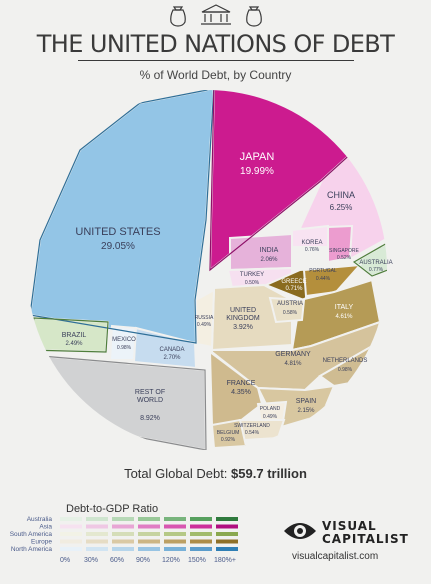 The image size is (431, 584). I want to click on slice-label-brazil: BRAZIL, so click(74, 335).